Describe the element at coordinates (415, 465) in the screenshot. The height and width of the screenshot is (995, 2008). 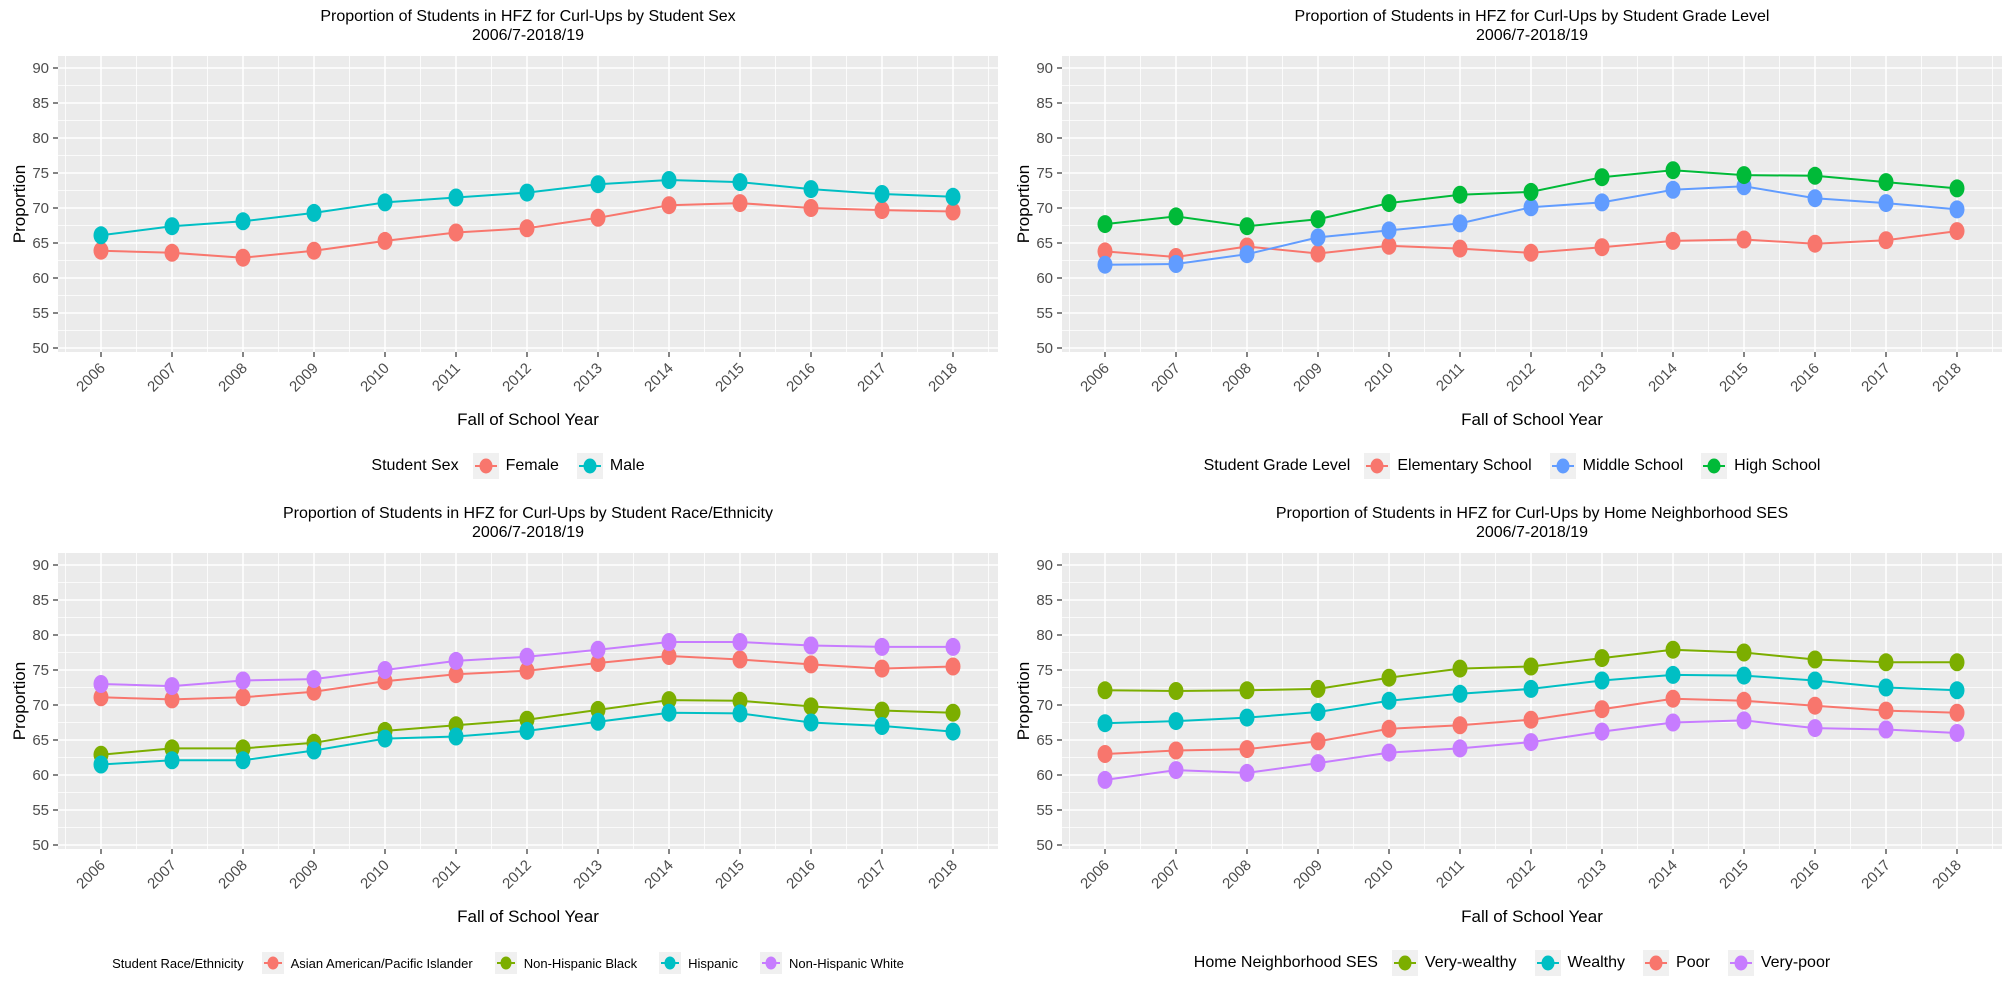
I see `legend-title: Student Sex` at that location.